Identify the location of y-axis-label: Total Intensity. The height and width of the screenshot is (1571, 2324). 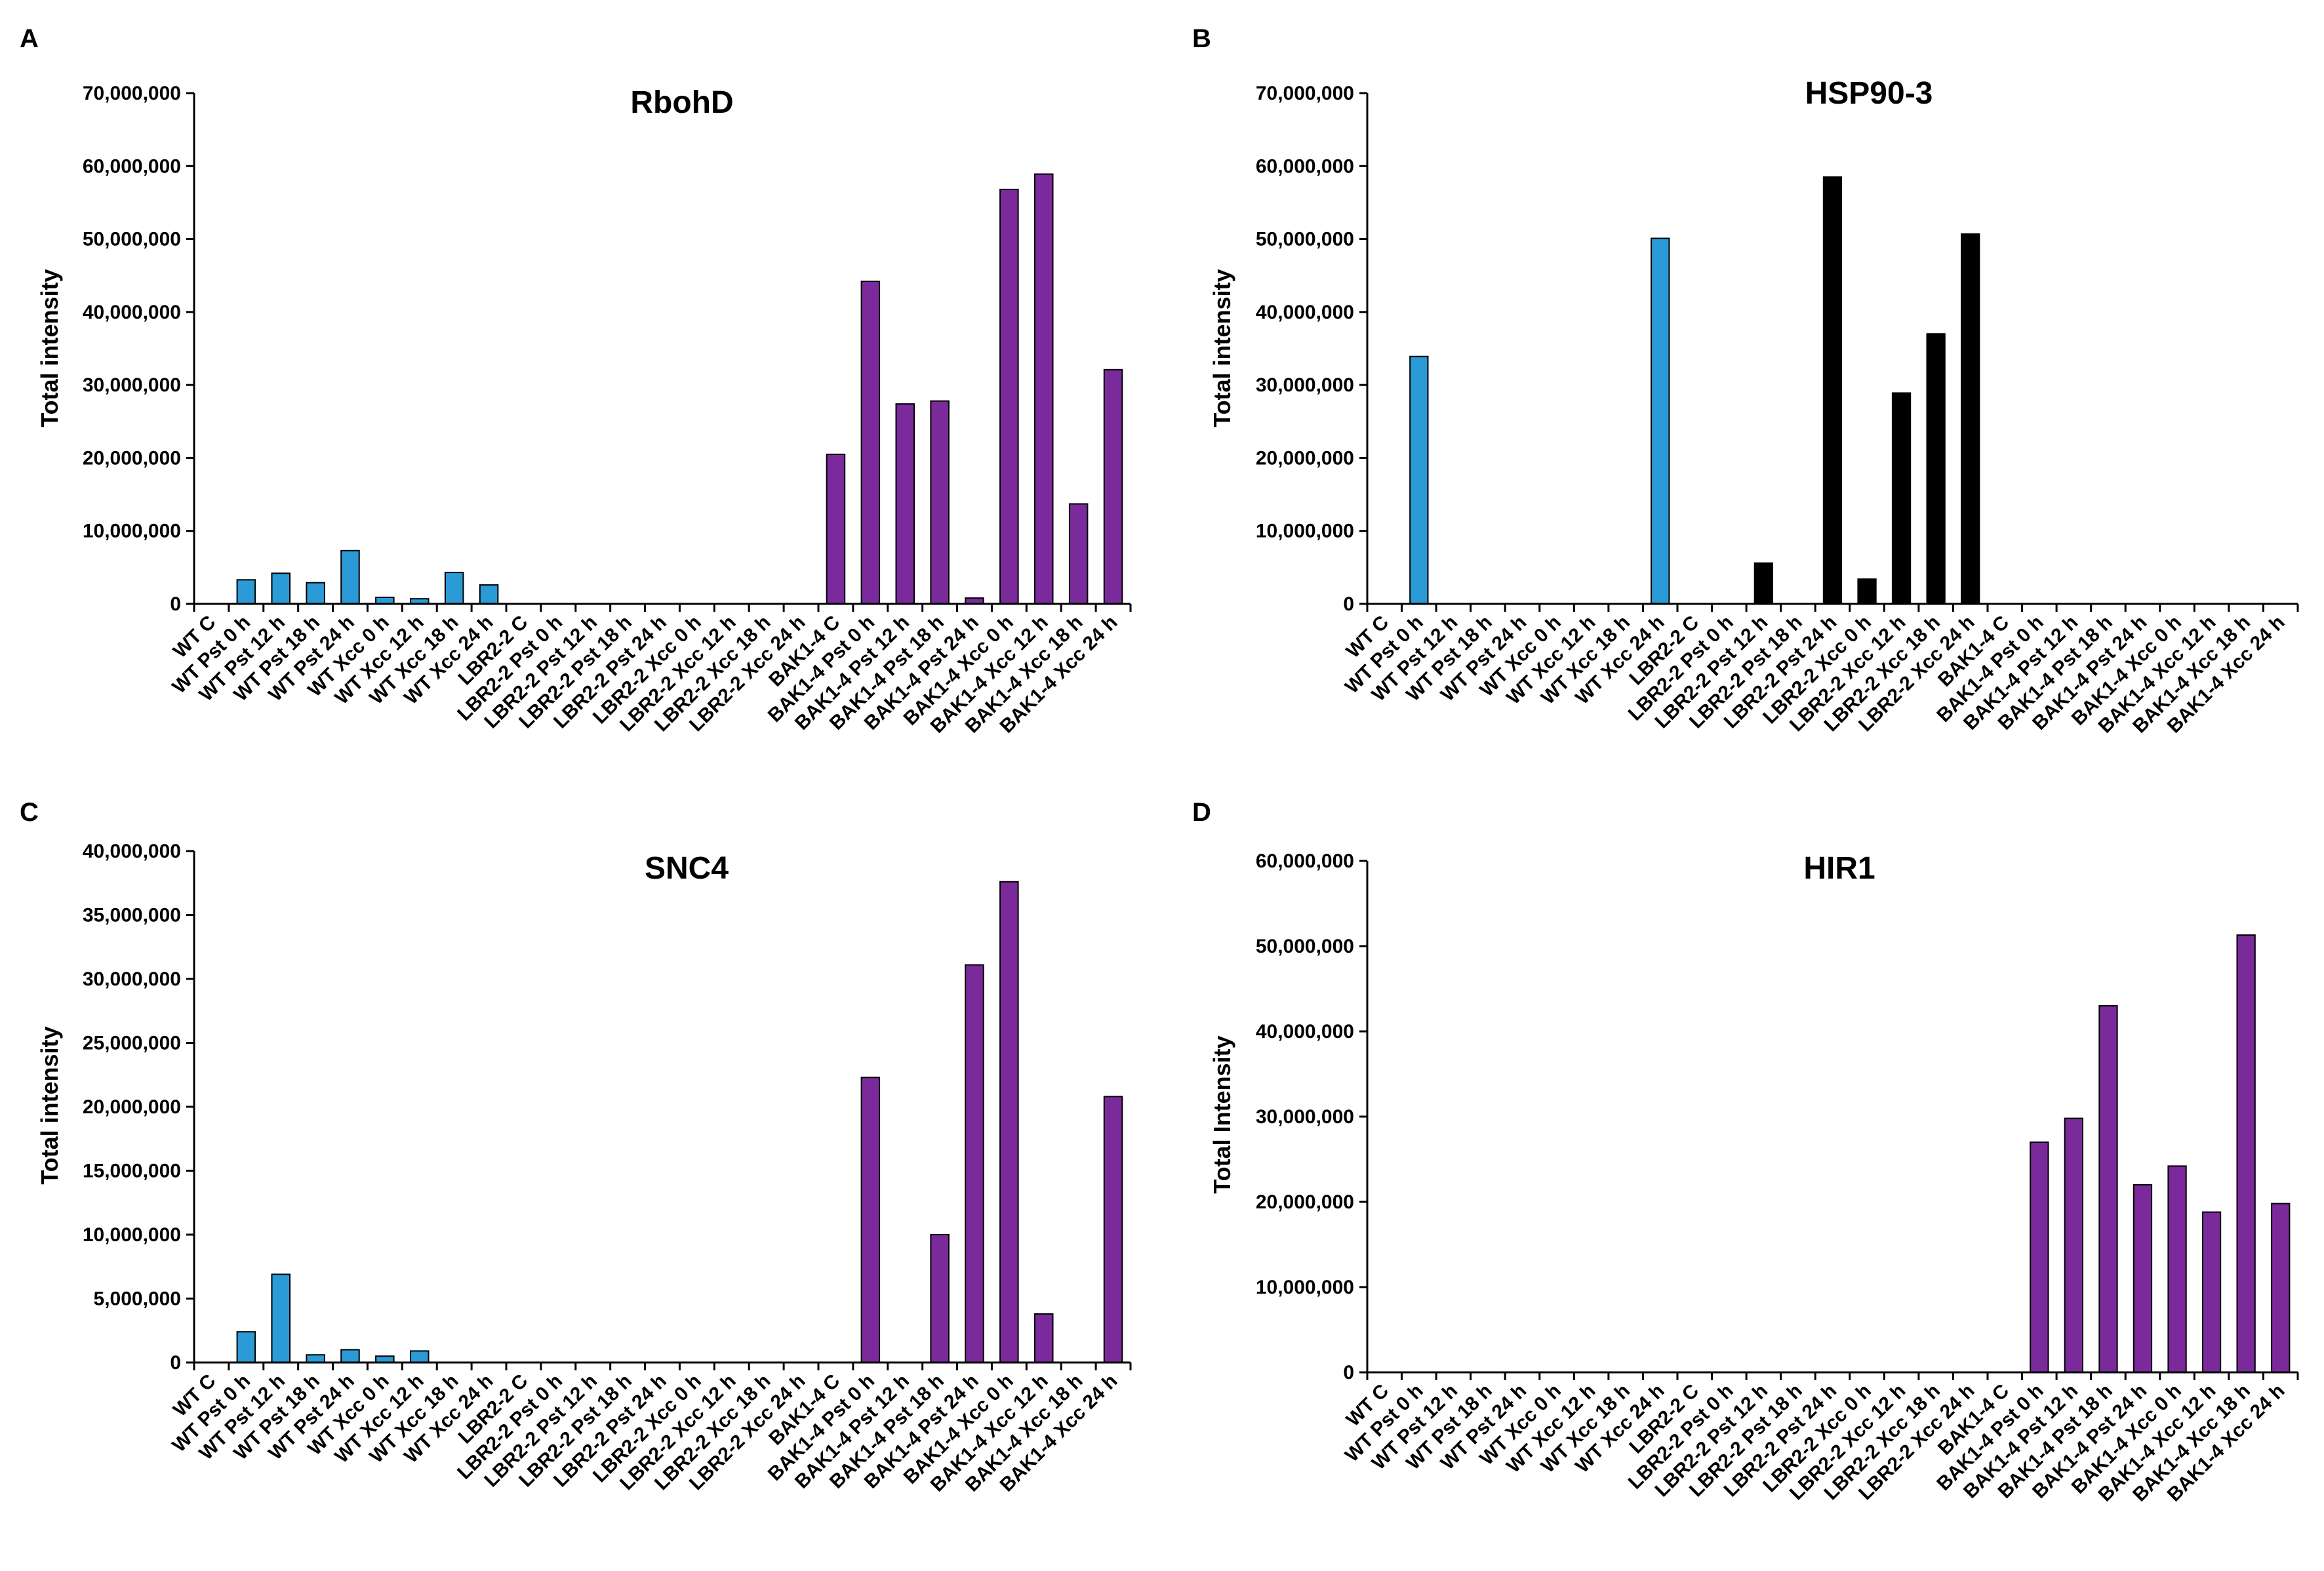
(1222, 1114).